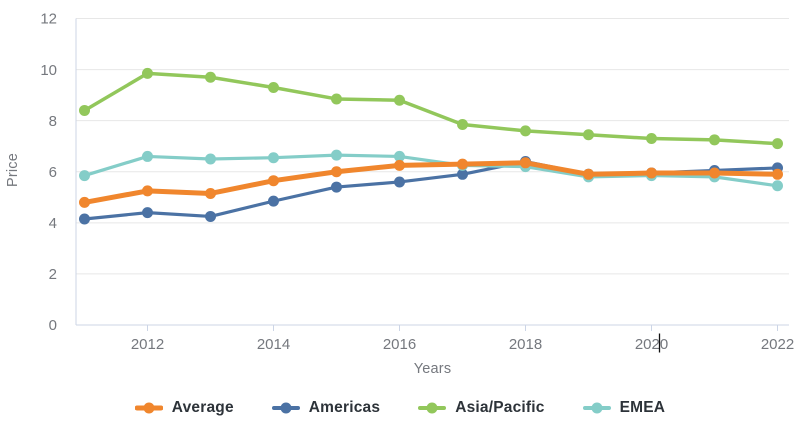  Describe the element at coordinates (399, 165) in the screenshot. I see `data-point-average-2016` at that location.